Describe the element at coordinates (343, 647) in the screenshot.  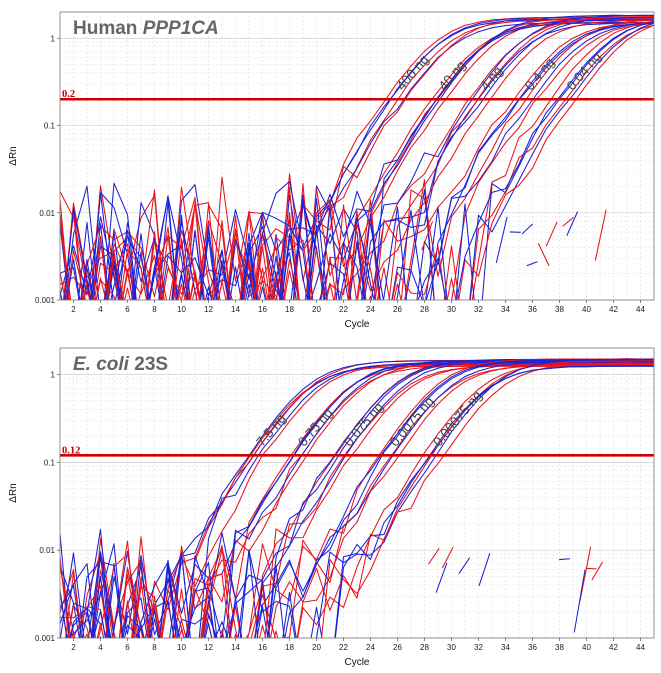
I see `x-tick-label: 22` at that location.